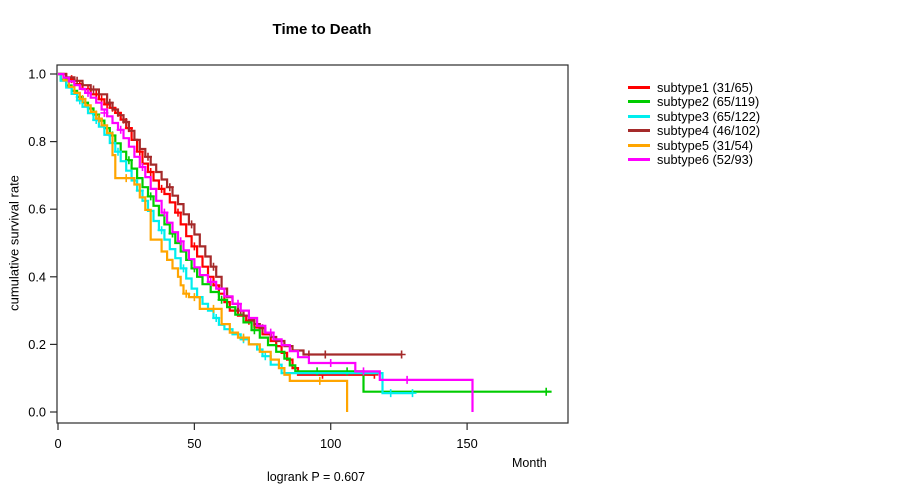  I want to click on legend-item-subtype3: subtype3 (65/122), so click(694, 116).